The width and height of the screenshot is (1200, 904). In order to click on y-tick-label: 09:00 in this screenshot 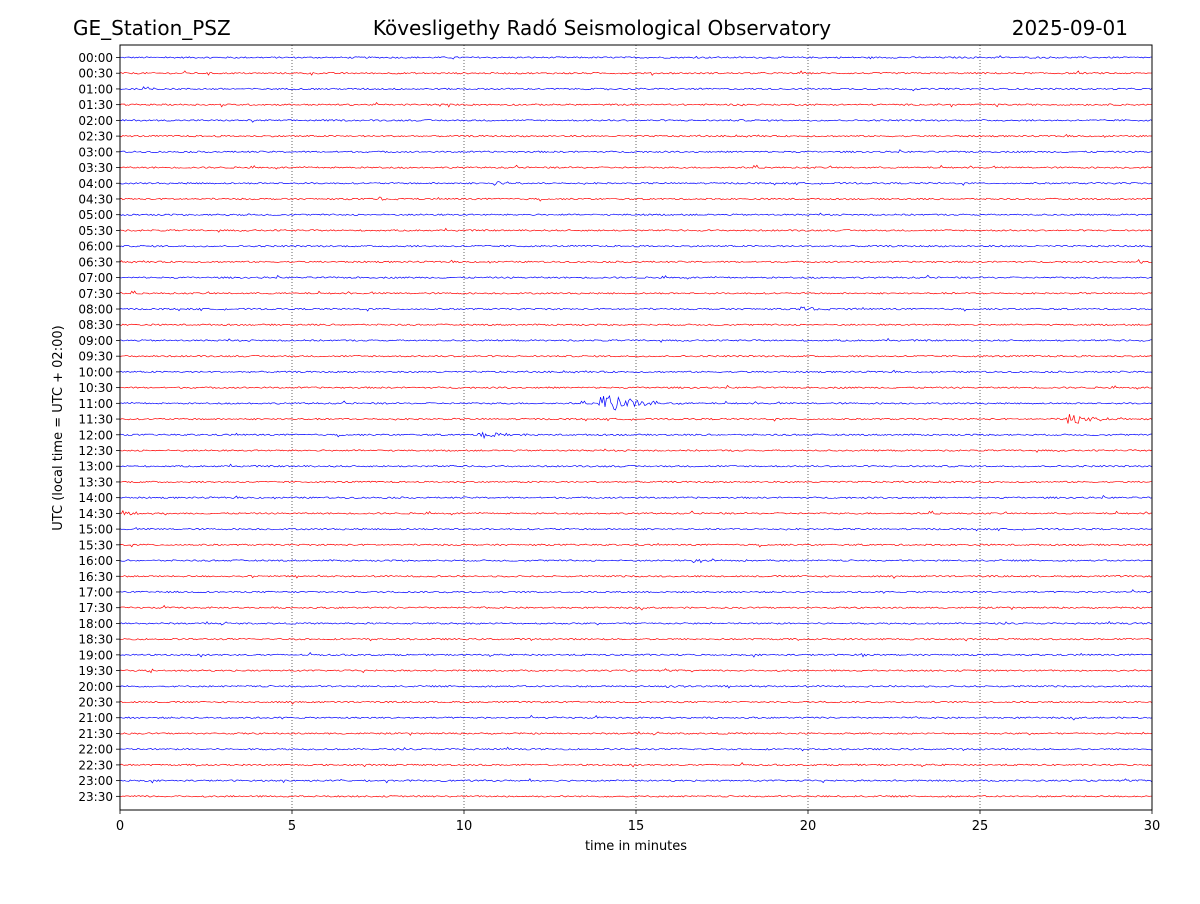, I will do `click(95, 341)`.